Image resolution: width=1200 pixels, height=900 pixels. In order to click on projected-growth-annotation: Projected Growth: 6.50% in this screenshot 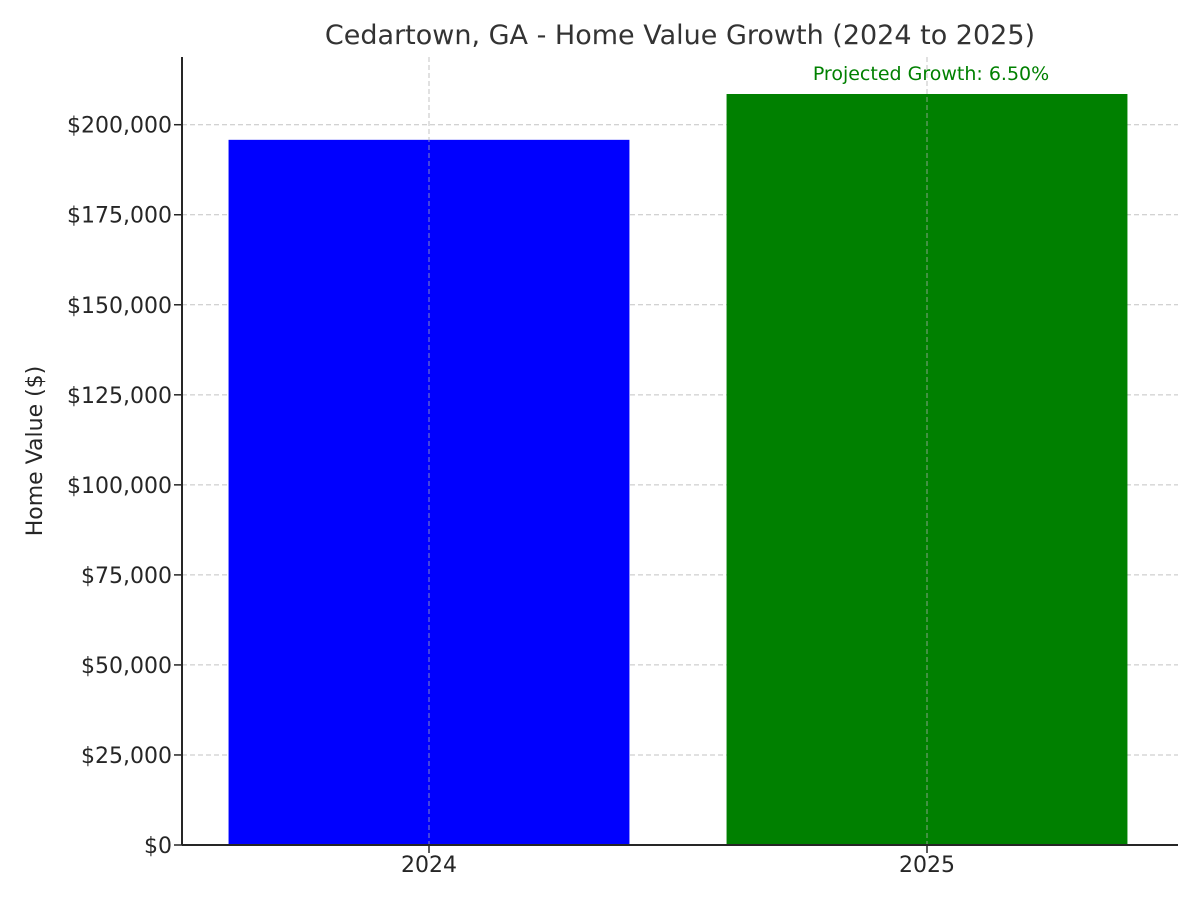, I will do `click(931, 74)`.